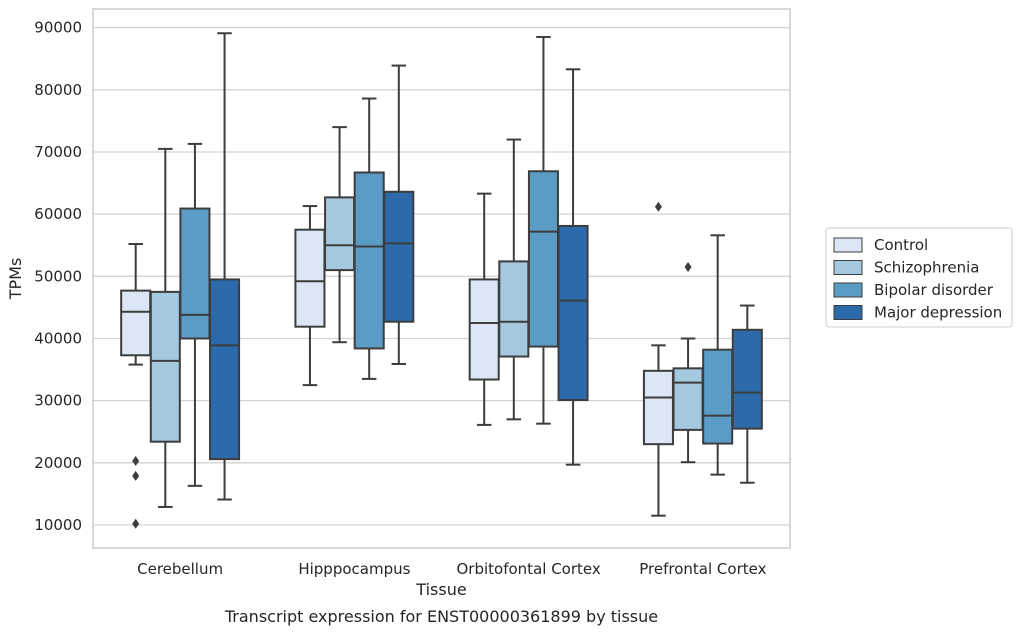 The height and width of the screenshot is (634, 1022). I want to click on y-tick-label: 20000, so click(58, 463).